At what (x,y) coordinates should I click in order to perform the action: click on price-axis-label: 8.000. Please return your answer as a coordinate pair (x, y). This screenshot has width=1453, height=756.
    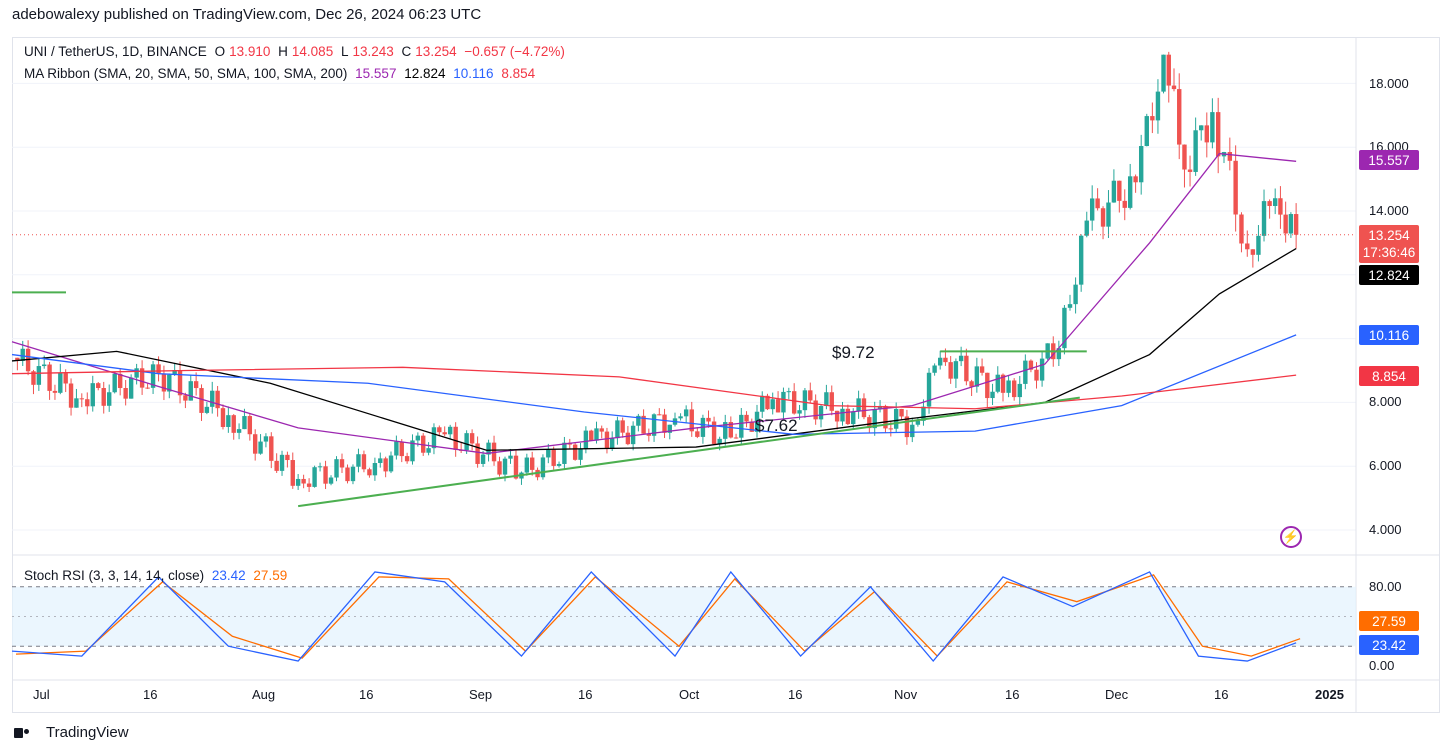
    Looking at the image, I should click on (1385, 401).